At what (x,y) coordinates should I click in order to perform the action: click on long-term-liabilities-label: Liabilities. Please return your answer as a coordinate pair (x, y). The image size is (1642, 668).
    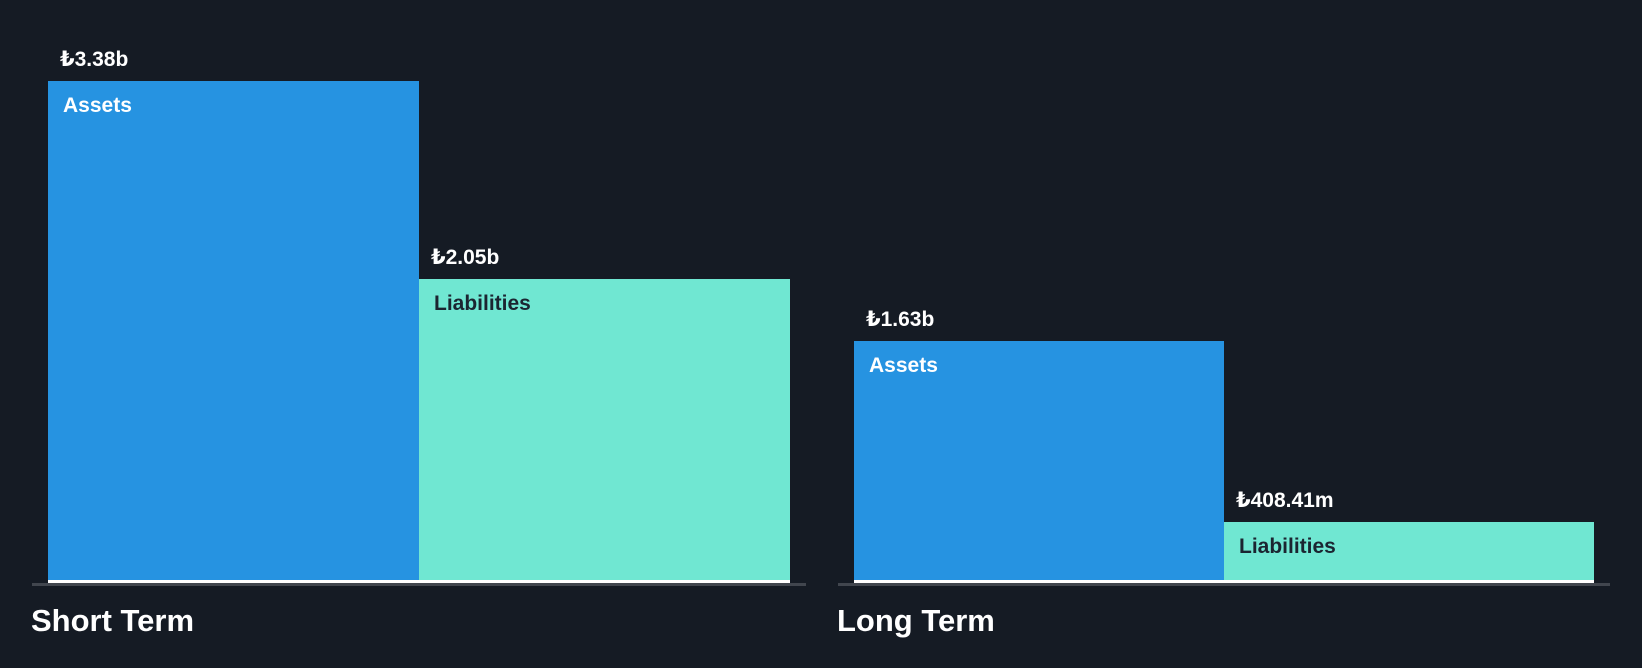
    Looking at the image, I should click on (1287, 546).